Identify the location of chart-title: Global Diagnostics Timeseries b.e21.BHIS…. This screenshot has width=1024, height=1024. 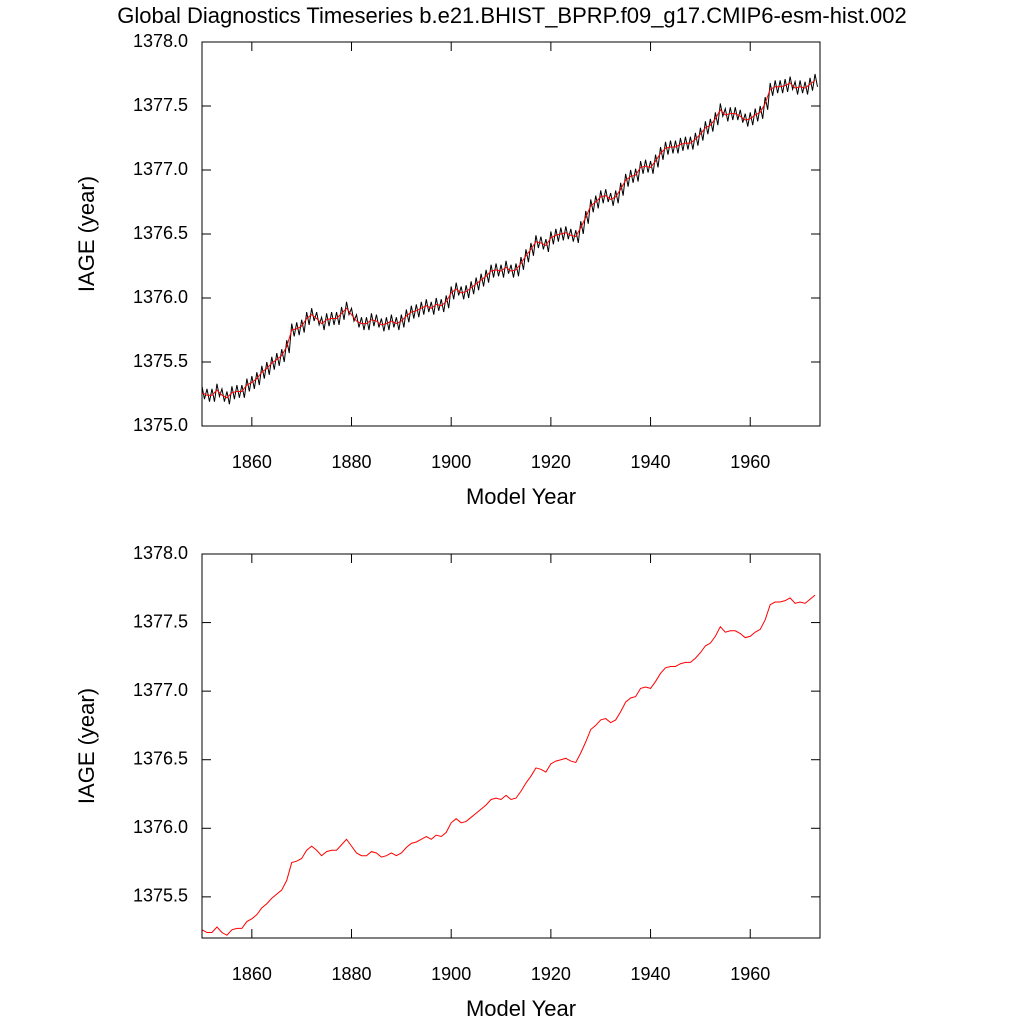
(512, 15).